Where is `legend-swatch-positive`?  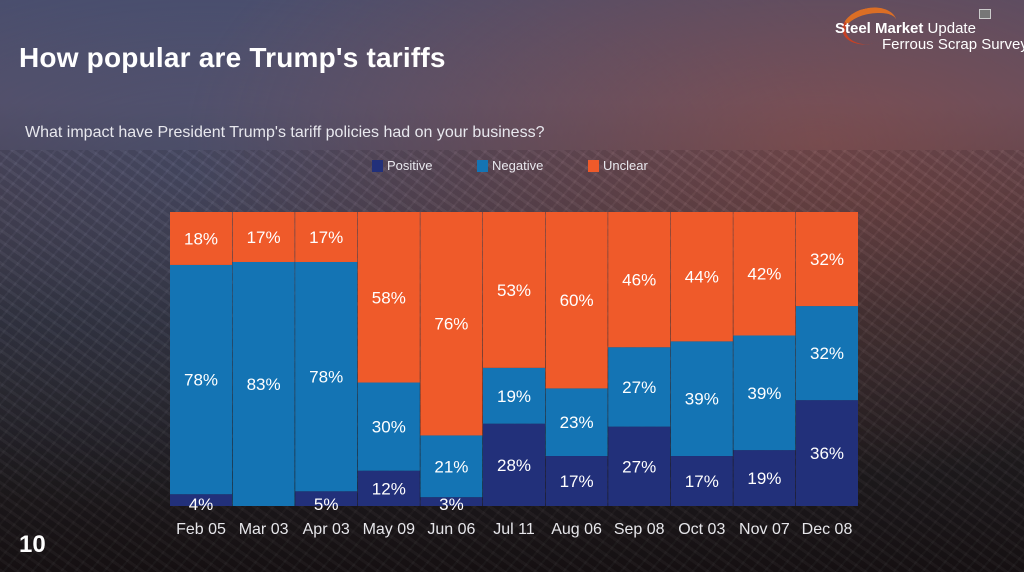 legend-swatch-positive is located at coordinates (377, 165).